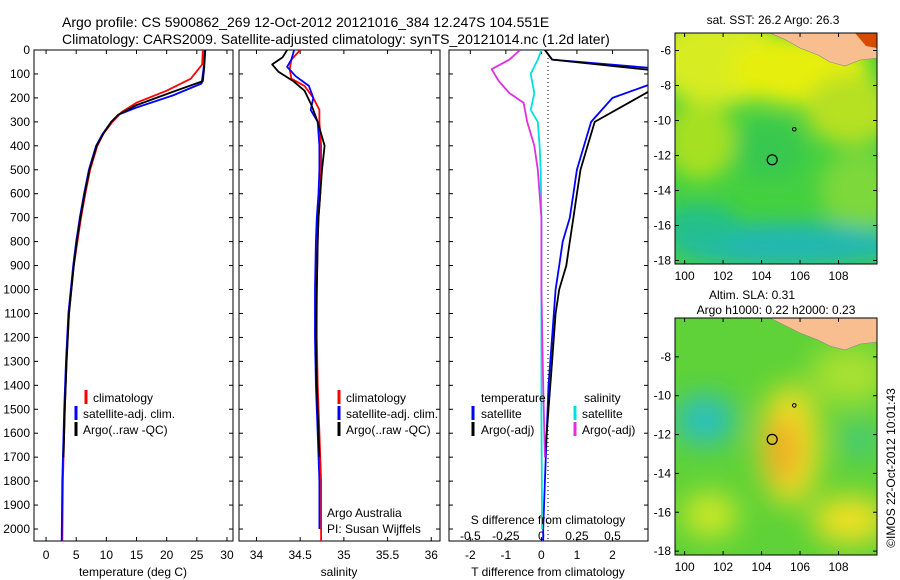 This screenshot has width=900, height=580. I want to click on x-tick-label: 34.5, so click(300, 555).